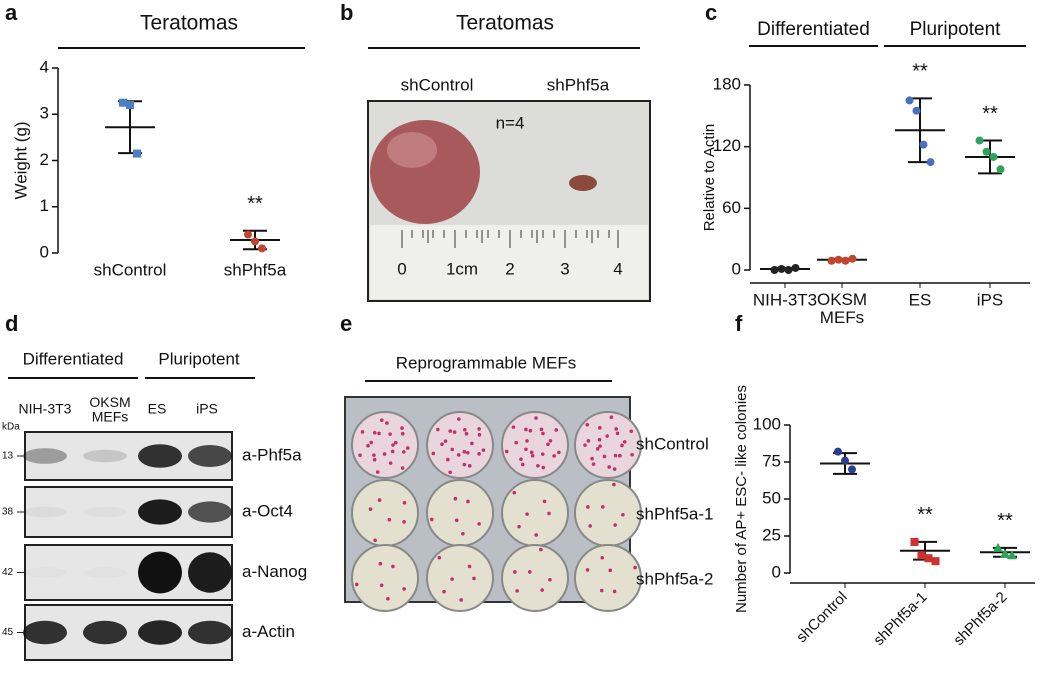  Describe the element at coordinates (900, 619) in the screenshot. I see `x-tick-label: shPhf5a-1` at that location.